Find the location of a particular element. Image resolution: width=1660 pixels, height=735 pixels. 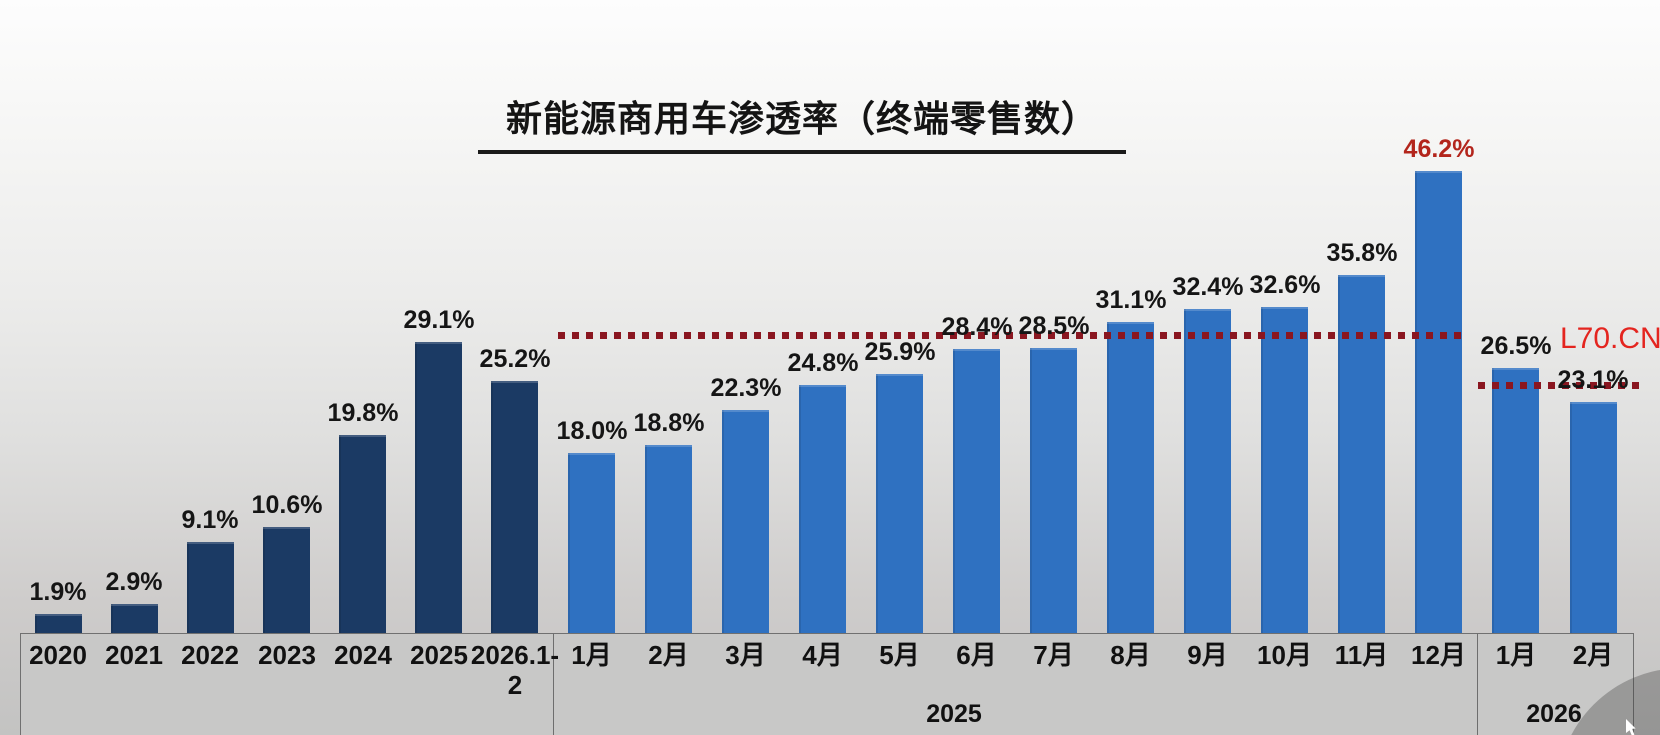

axis-label: 2025 is located at coordinates (439, 655).